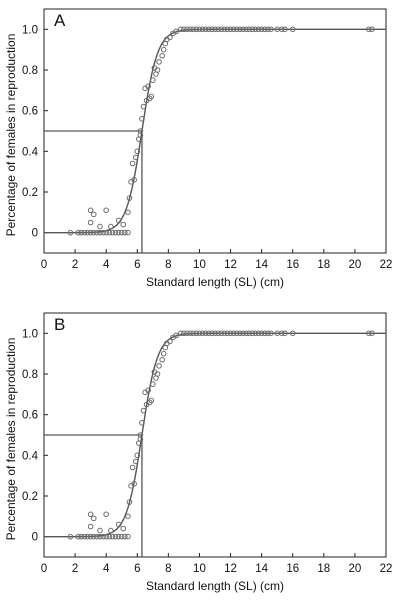 The image size is (405, 603). Describe the element at coordinates (323, 265) in the screenshot. I see `x-tick-label: 18` at that location.